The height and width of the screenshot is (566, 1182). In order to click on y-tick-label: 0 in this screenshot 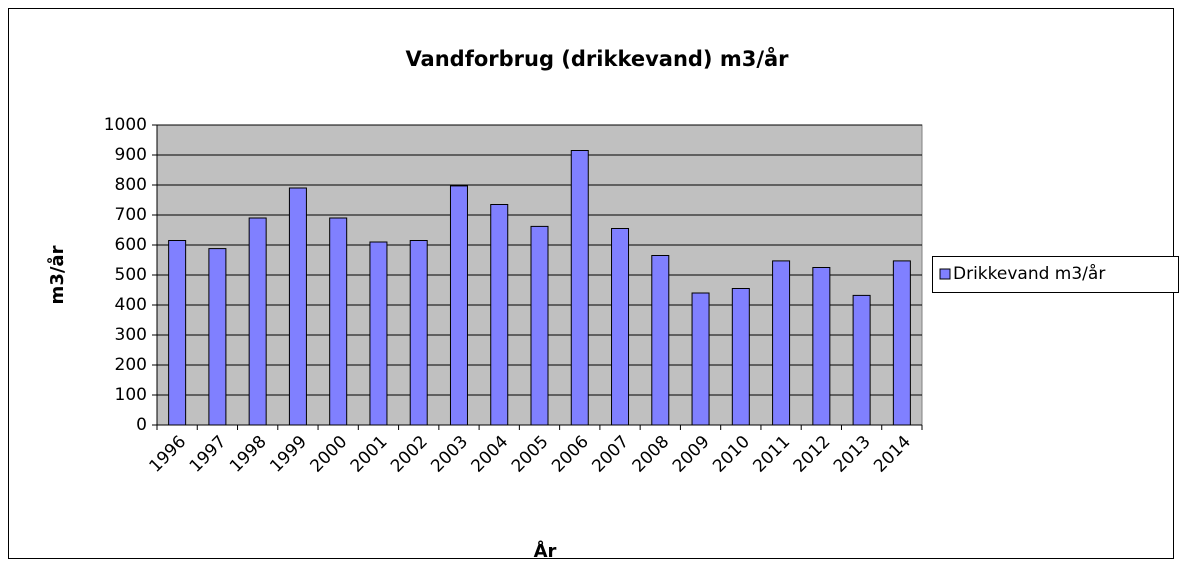, I will do `click(141, 425)`.